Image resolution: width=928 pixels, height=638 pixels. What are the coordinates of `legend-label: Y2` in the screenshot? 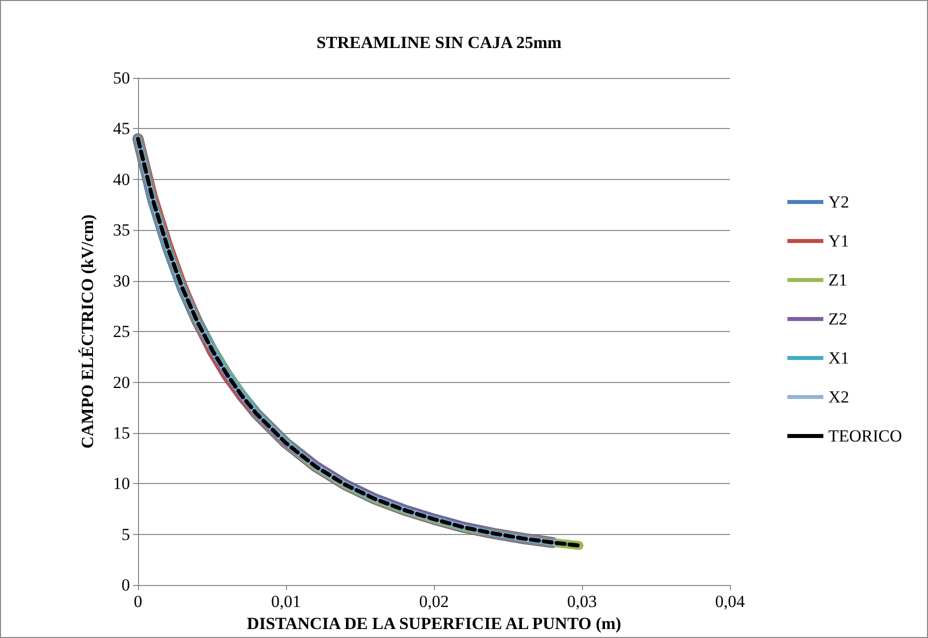 It's located at (839, 202).